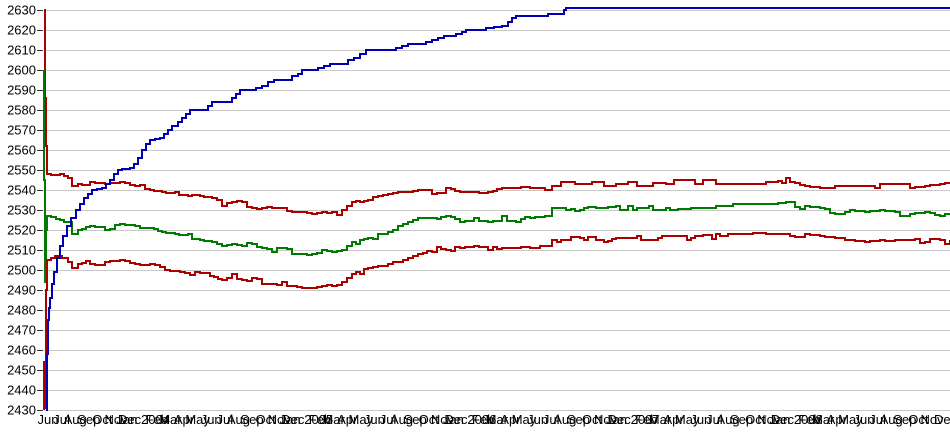 The image size is (950, 435). What do you see at coordinates (796, 419) in the screenshot?
I see `x-axis-label: Jan 2008` at bounding box center [796, 419].